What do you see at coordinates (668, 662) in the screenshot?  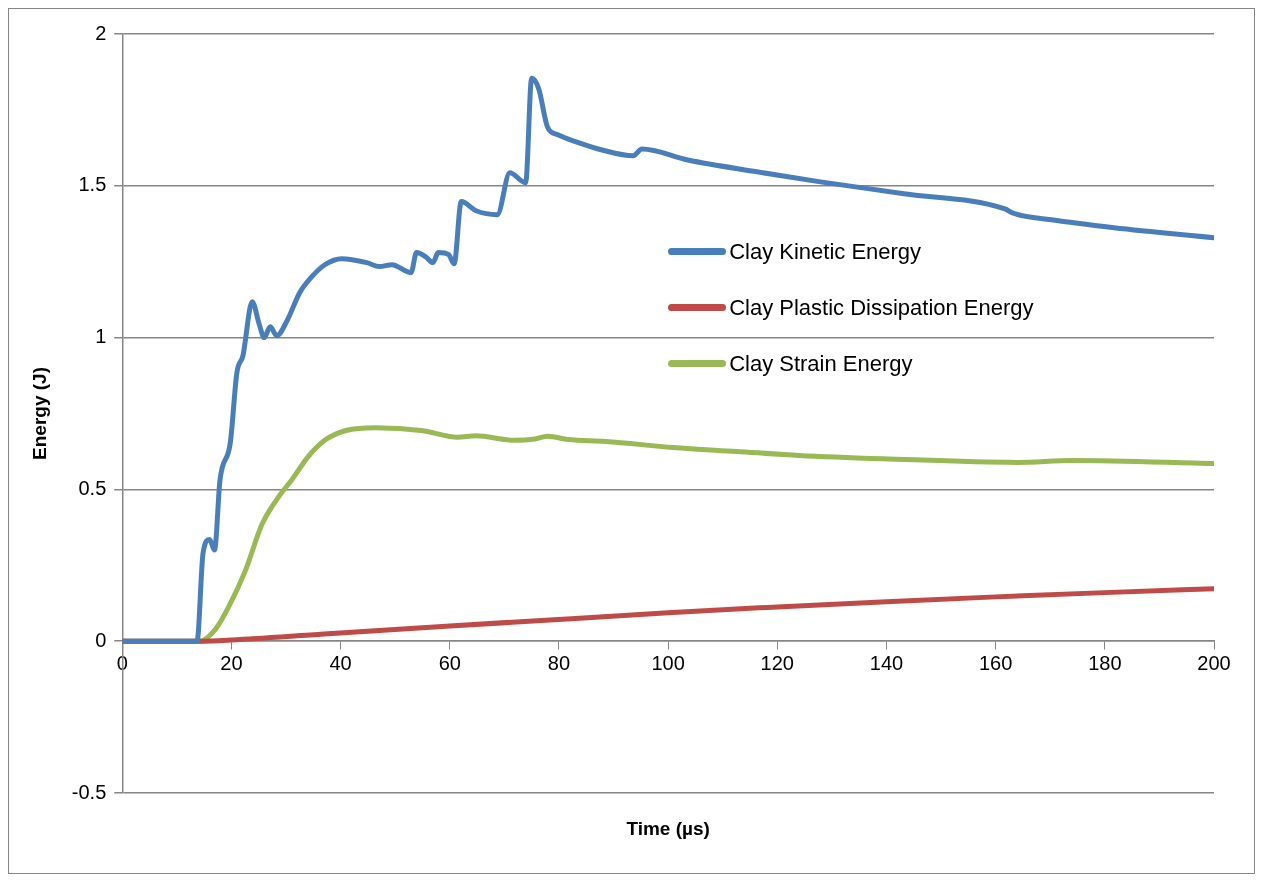 I see `x-tick-label: 100` at bounding box center [668, 662].